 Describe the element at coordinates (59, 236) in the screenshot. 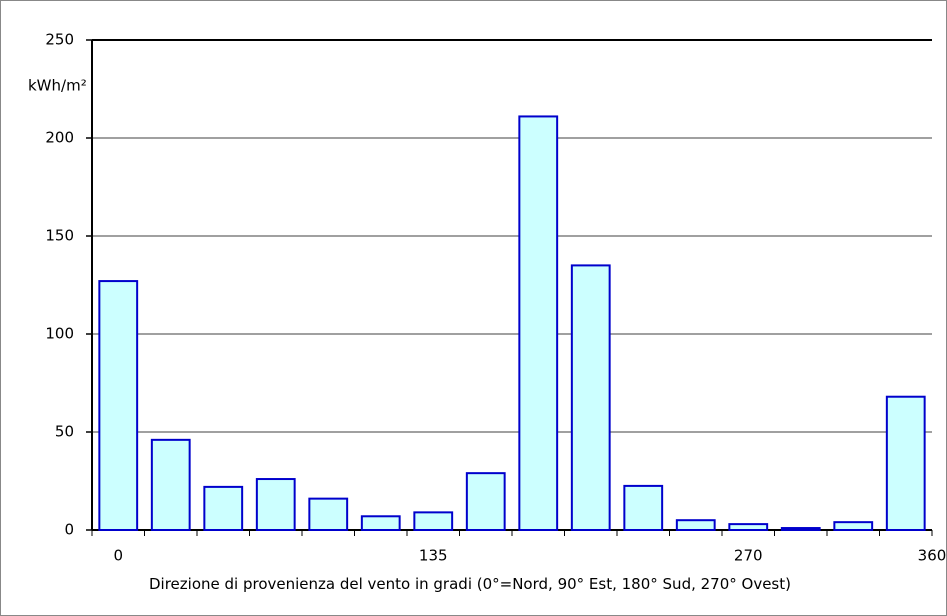

I see `y-tick-label: 150` at that location.